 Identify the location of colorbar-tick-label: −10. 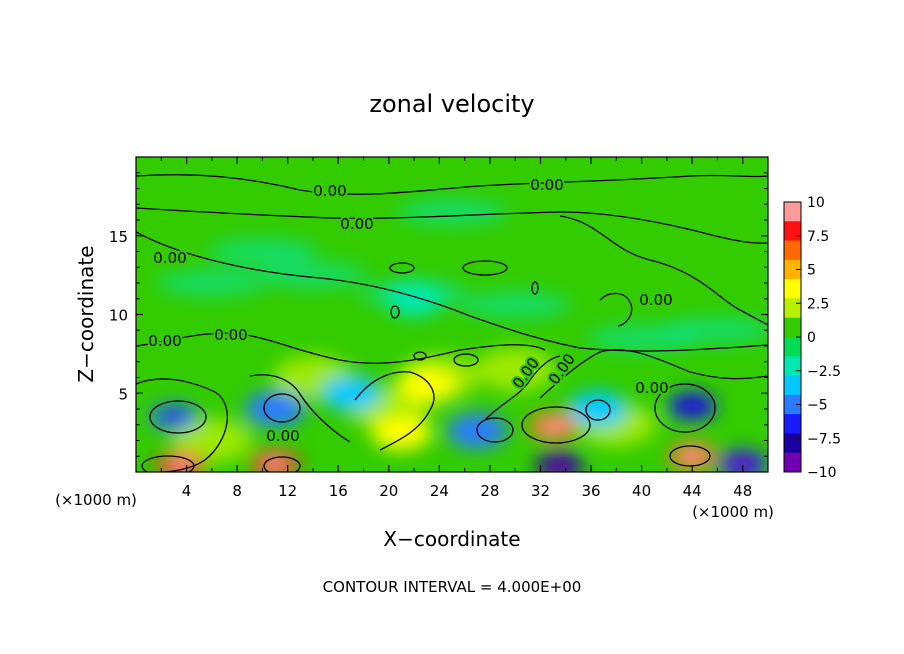
(822, 473).